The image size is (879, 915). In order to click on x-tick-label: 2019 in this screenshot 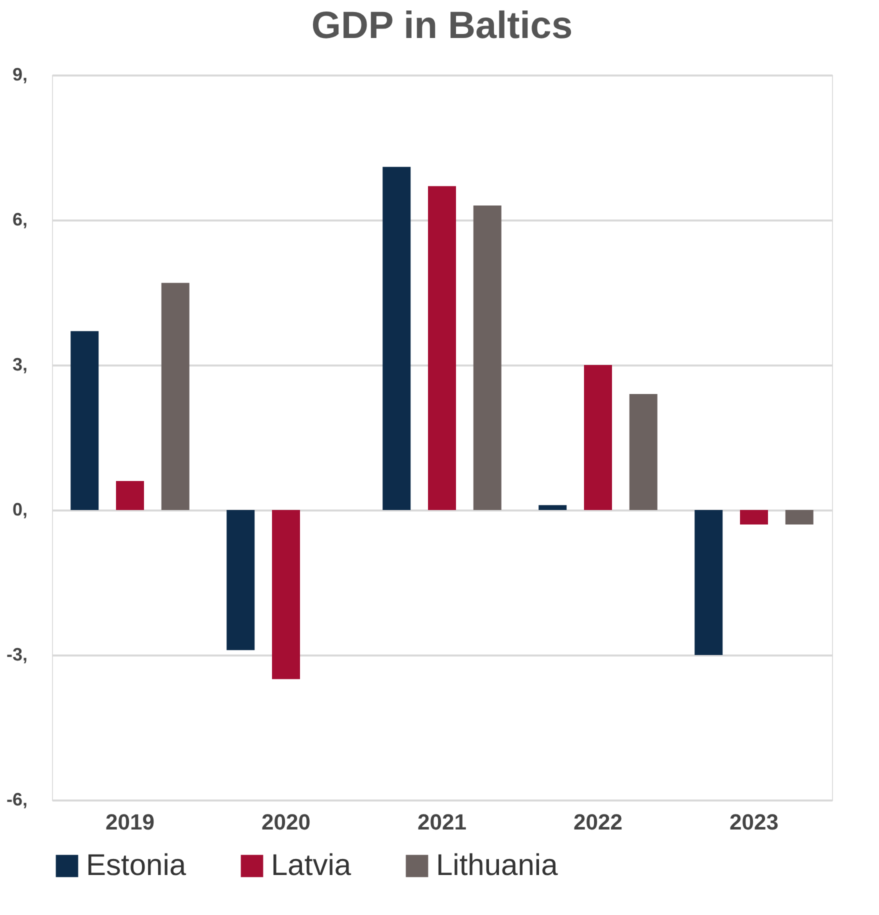, I will do `click(130, 822)`.